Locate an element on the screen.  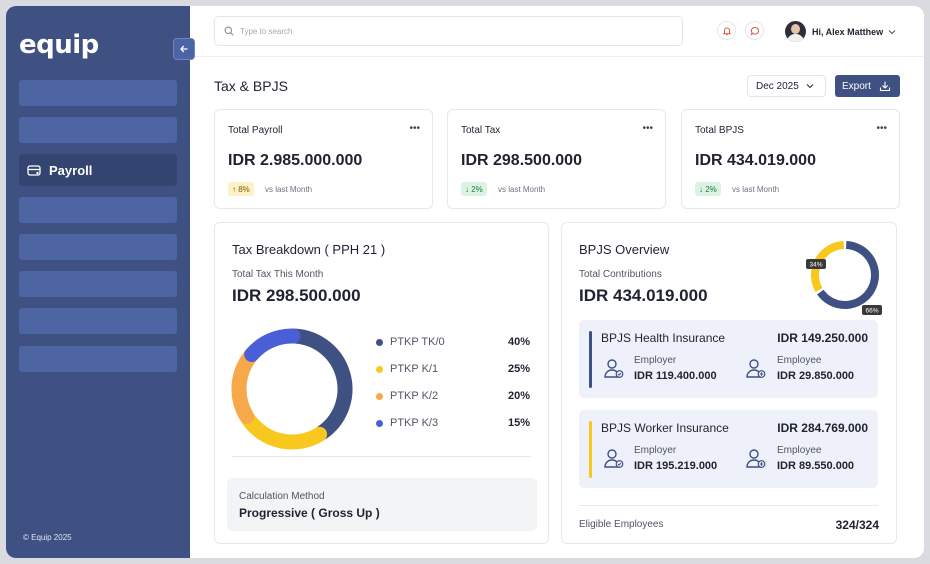
search-icon is located at coordinates (229, 31).